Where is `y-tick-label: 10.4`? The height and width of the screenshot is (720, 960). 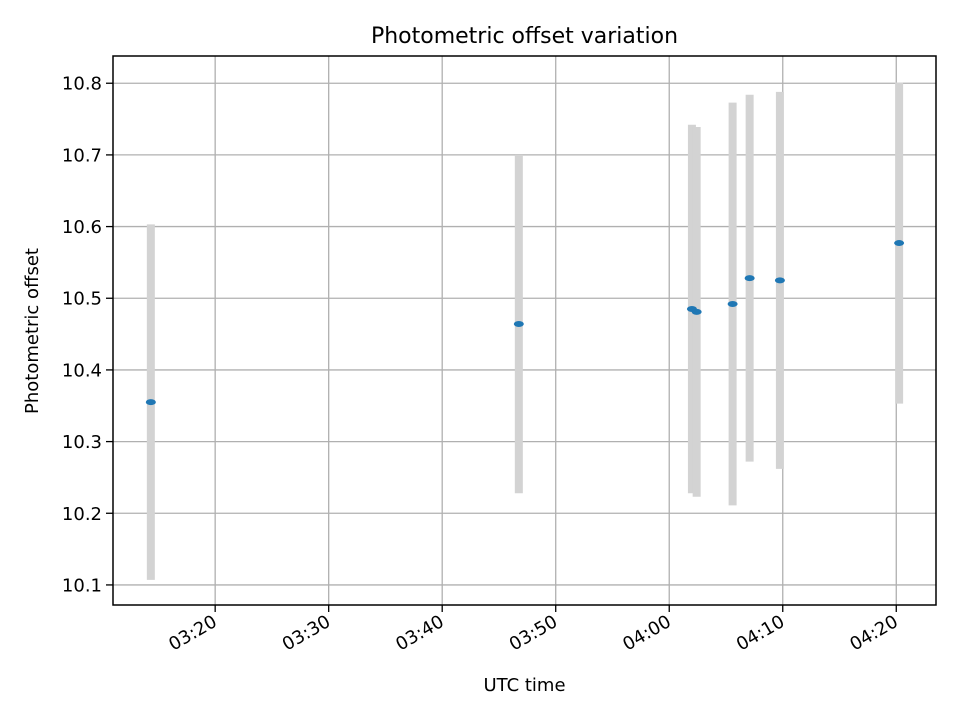 y-tick-label: 10.4 is located at coordinates (82, 370).